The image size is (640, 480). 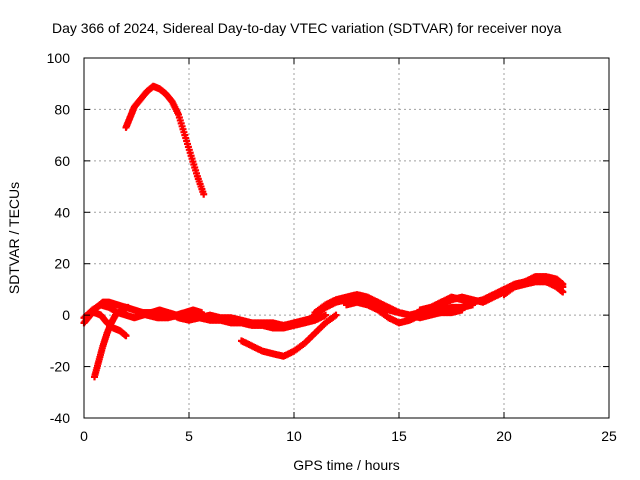 What do you see at coordinates (66, 315) in the screenshot?
I see `y-tick-label: 0` at bounding box center [66, 315].